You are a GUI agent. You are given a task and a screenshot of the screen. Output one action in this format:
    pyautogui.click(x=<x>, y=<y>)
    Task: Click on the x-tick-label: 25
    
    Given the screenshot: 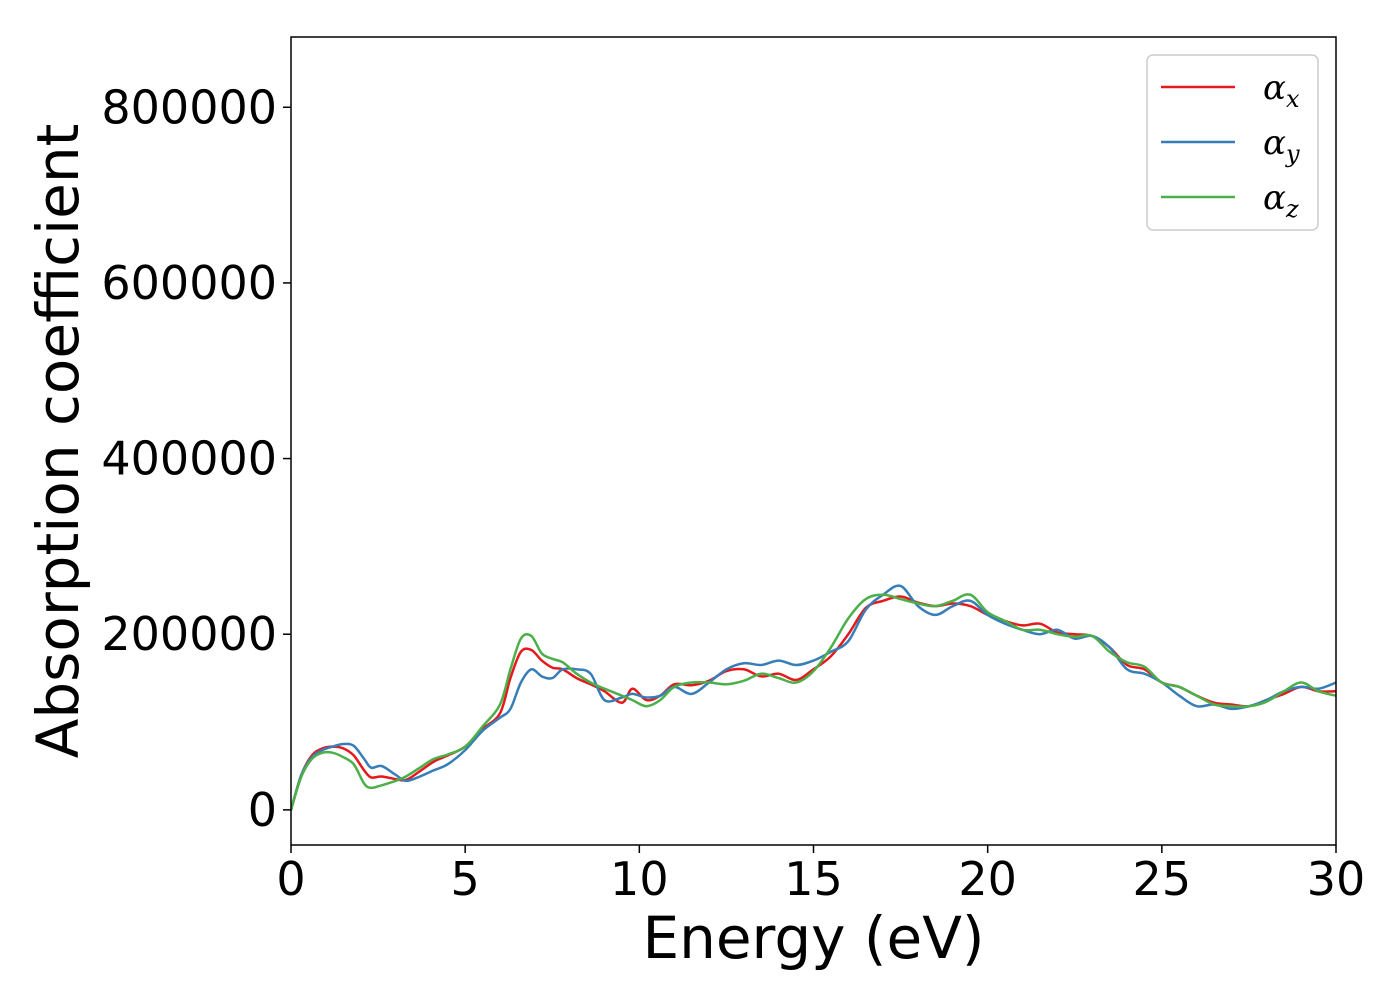 What is the action you would take?
    pyautogui.click(x=1162, y=879)
    